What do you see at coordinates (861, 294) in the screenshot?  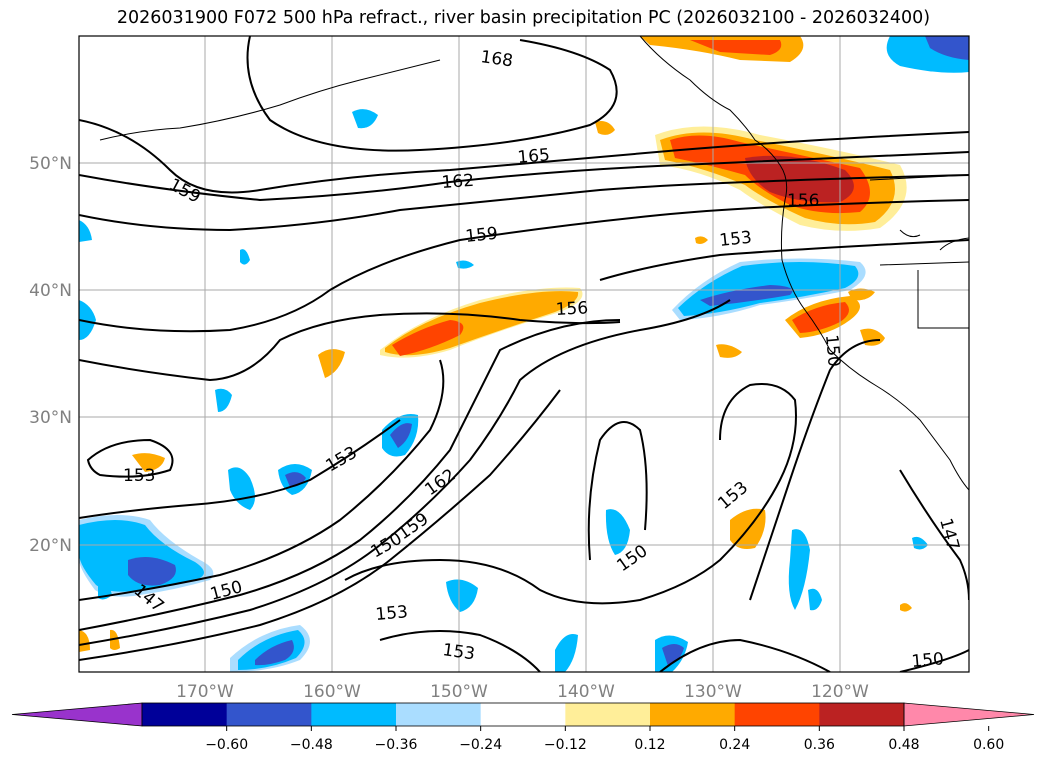 I see `shade-orange-ca3` at bounding box center [861, 294].